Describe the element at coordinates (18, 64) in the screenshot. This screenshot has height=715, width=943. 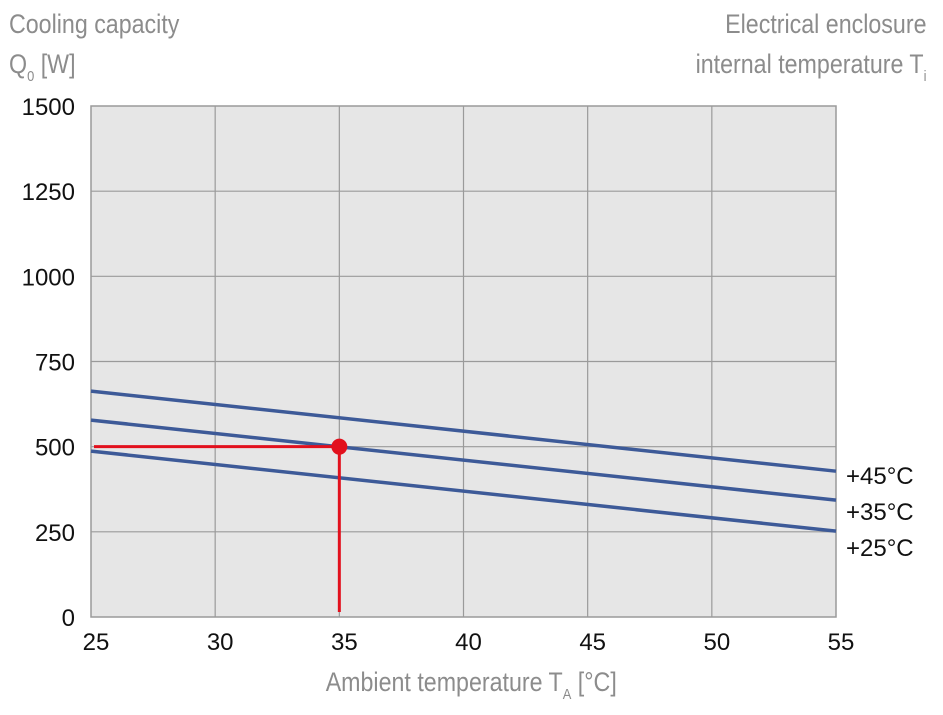
I see `y-axis-symbol: Q` at that location.